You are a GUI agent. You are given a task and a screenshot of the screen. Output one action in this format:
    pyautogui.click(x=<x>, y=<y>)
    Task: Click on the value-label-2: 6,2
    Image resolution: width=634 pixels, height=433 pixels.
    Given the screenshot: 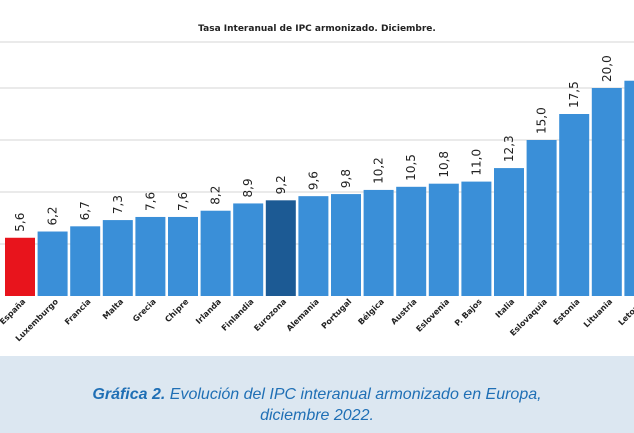 What is the action you would take?
    pyautogui.click(x=53, y=215)
    